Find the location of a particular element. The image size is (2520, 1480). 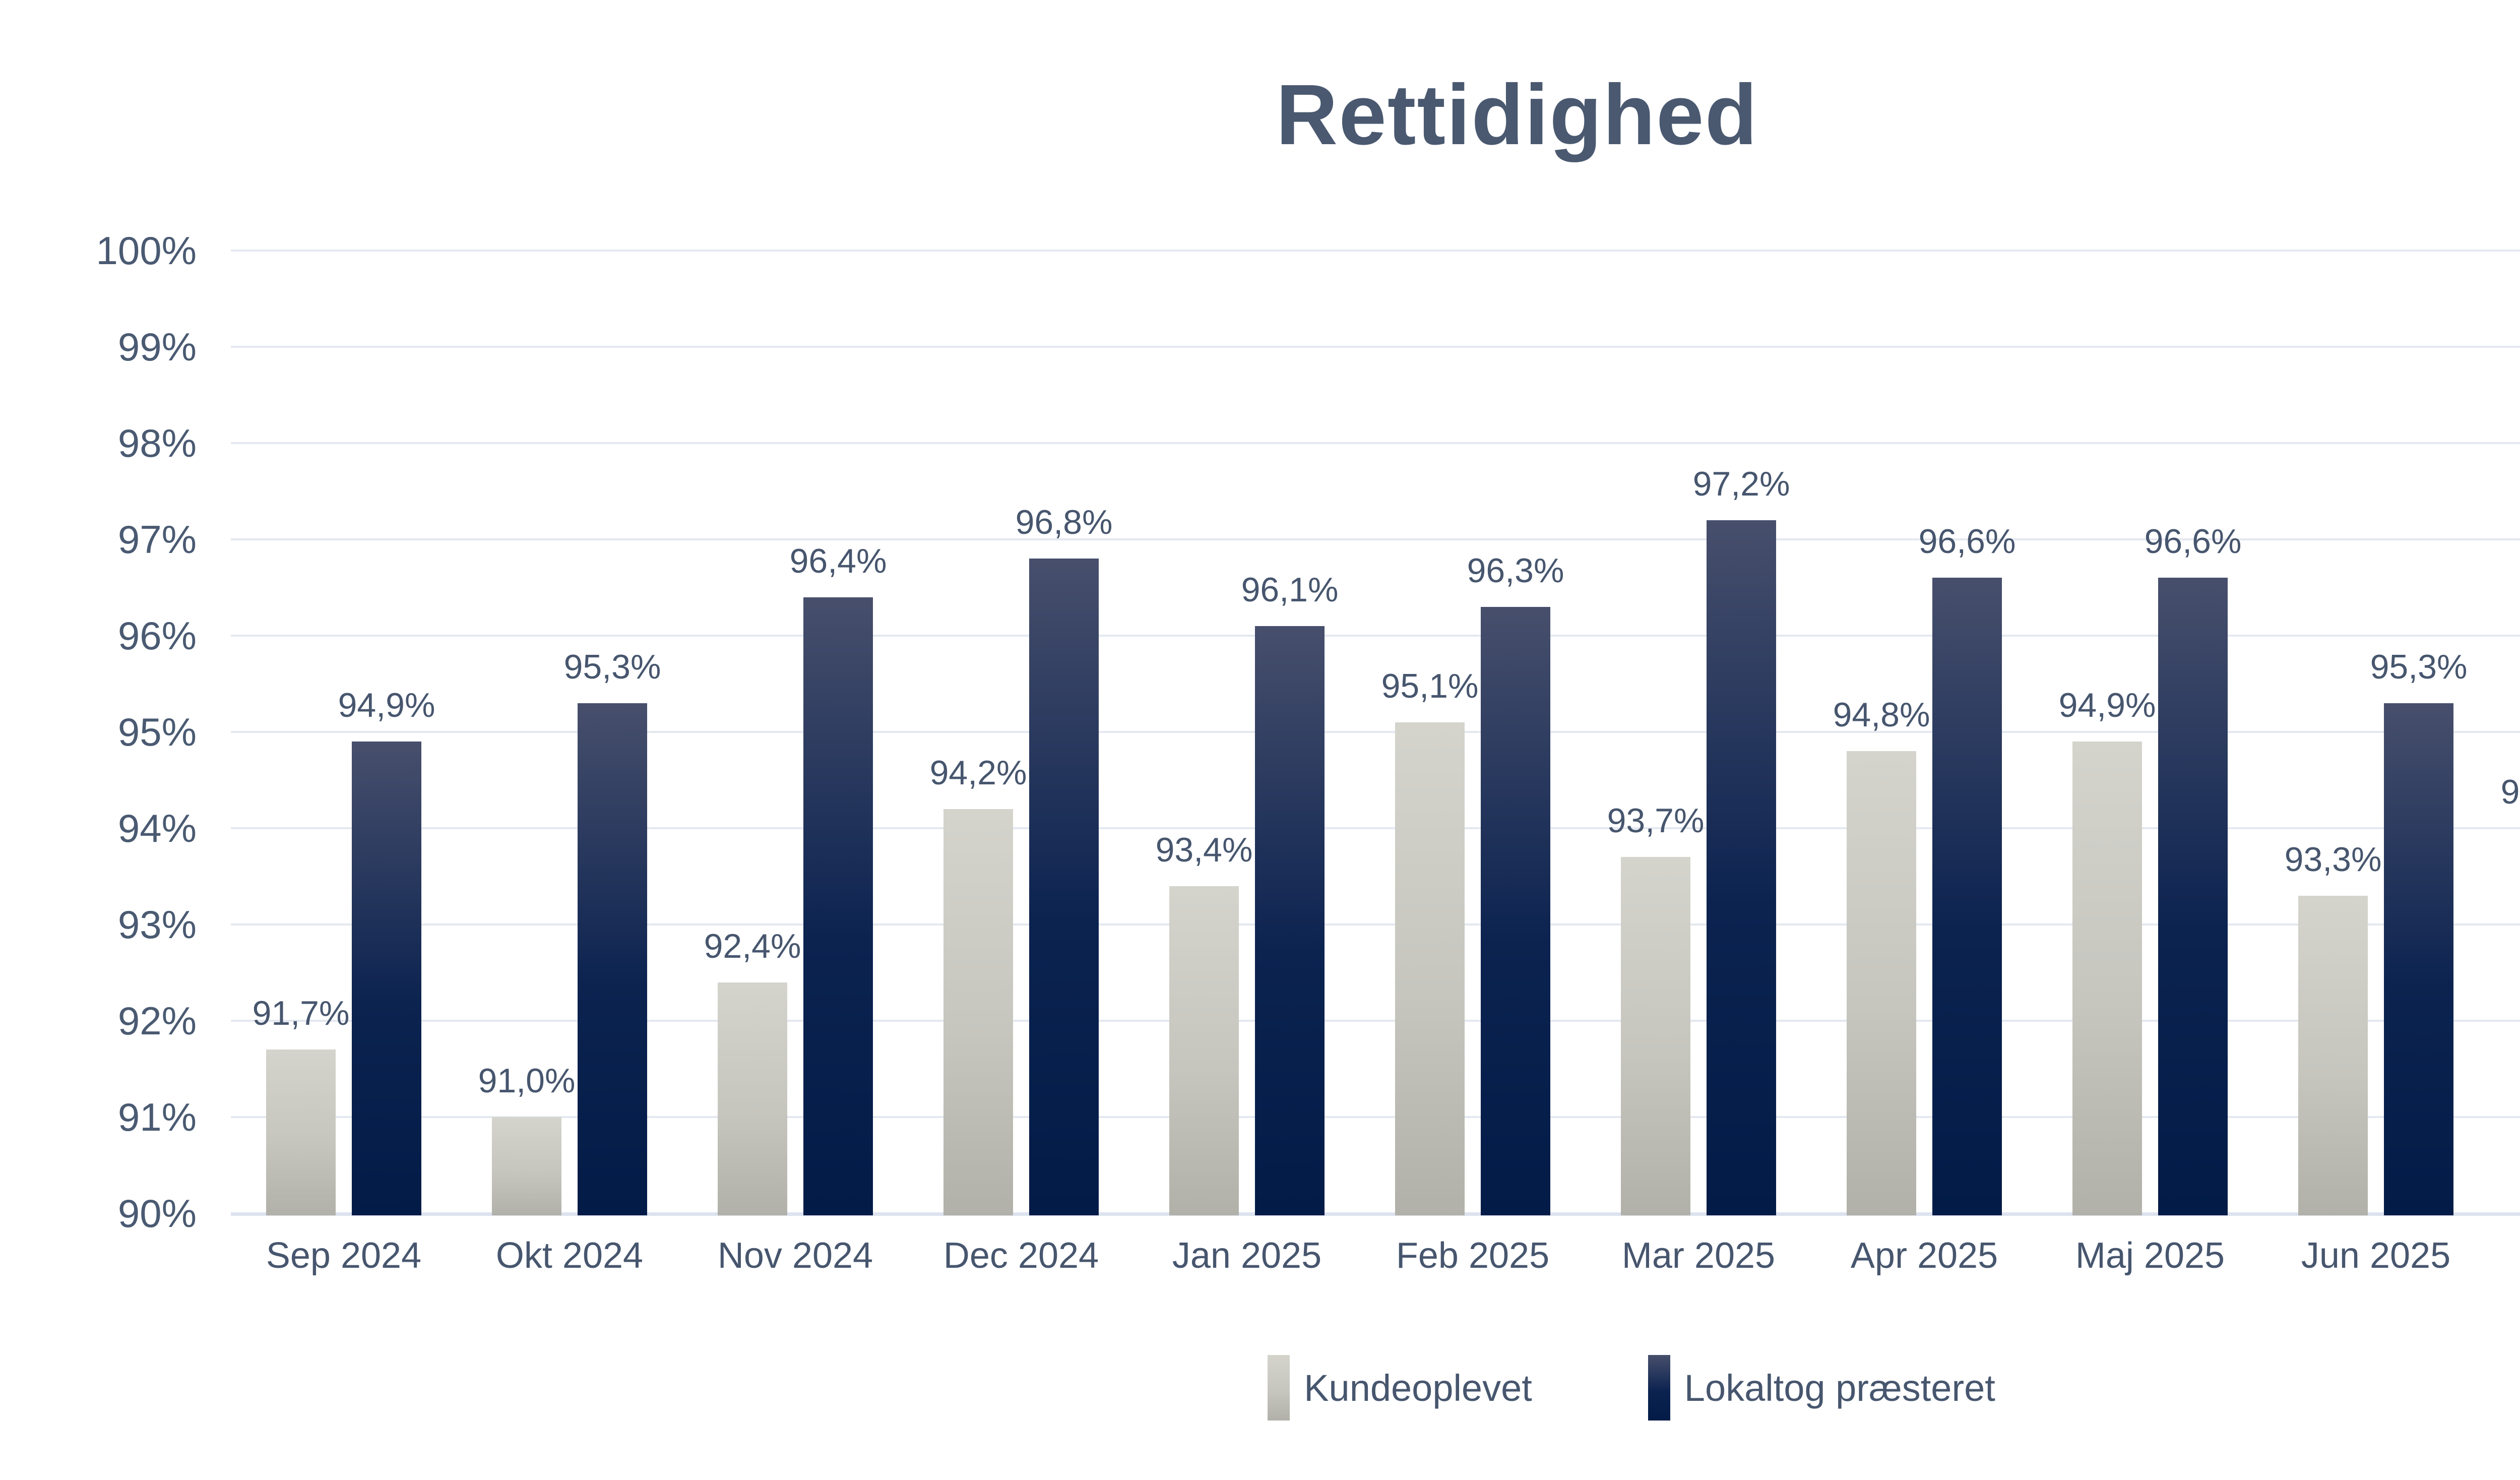

x-axis-label: Nov 2024 is located at coordinates (795, 1256).